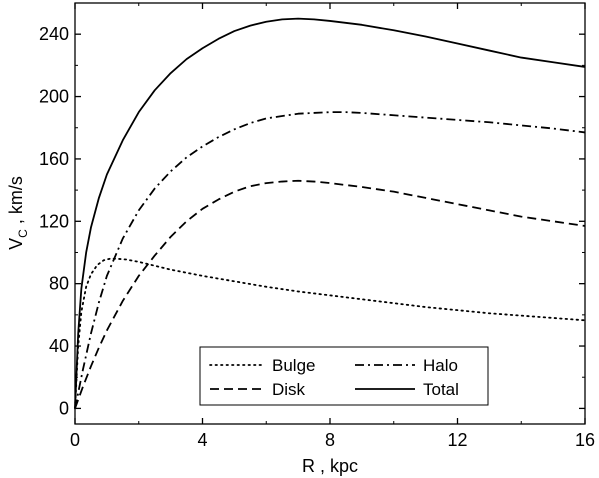 This screenshot has height=478, width=599. What do you see at coordinates (457, 440) in the screenshot?
I see `x-tick-label: 12` at bounding box center [457, 440].